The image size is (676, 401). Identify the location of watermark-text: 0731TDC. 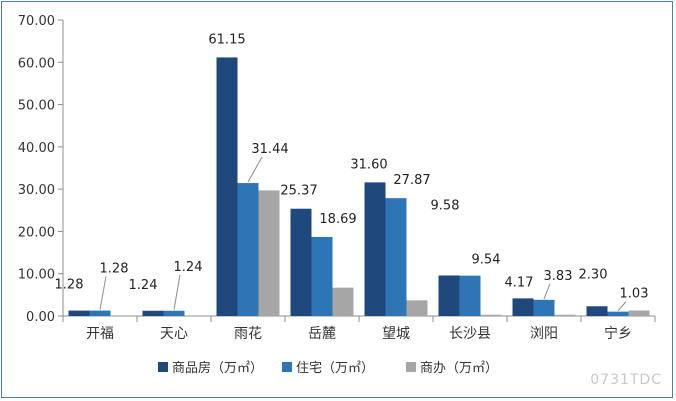
(626, 380).